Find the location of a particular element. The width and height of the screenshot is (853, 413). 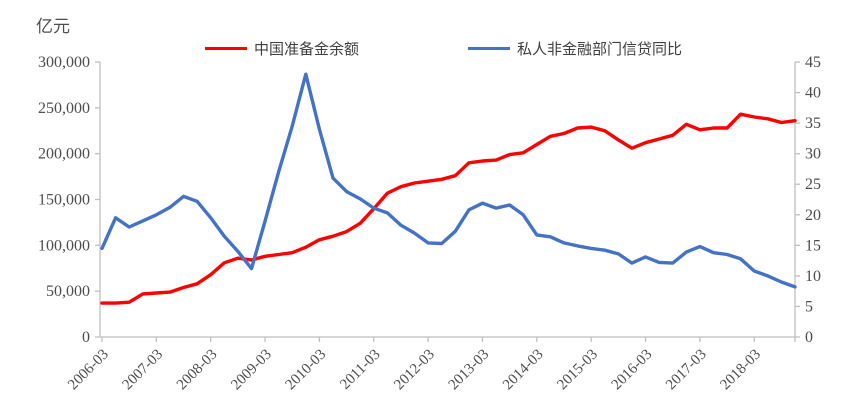

x-axis-tick-label: 2011-03 is located at coordinates (360, 370).